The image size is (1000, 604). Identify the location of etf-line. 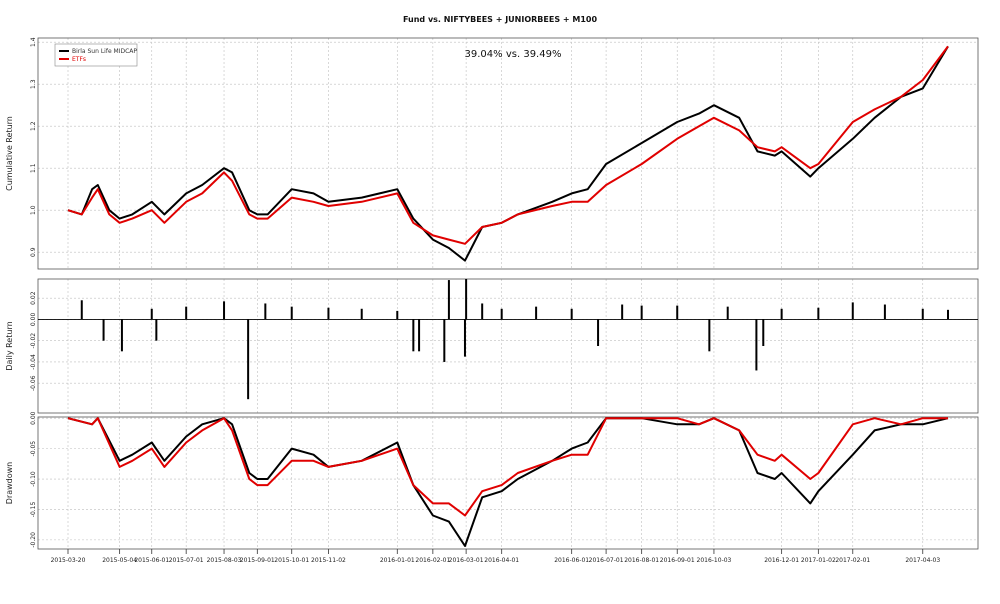
(507, 467).